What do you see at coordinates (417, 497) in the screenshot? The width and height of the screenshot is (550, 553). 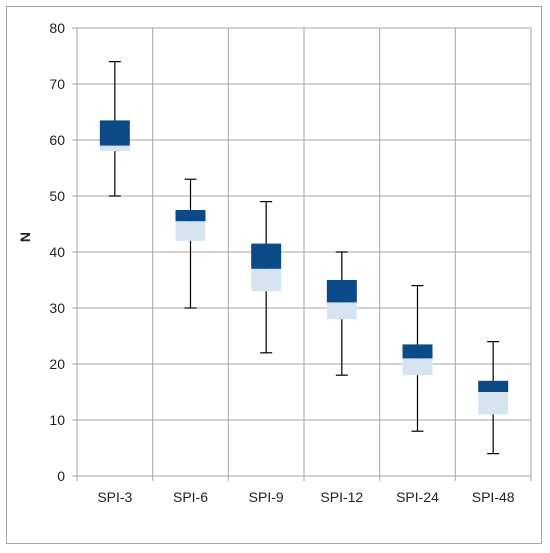 I see `x-tick-label: SPI-24` at bounding box center [417, 497].